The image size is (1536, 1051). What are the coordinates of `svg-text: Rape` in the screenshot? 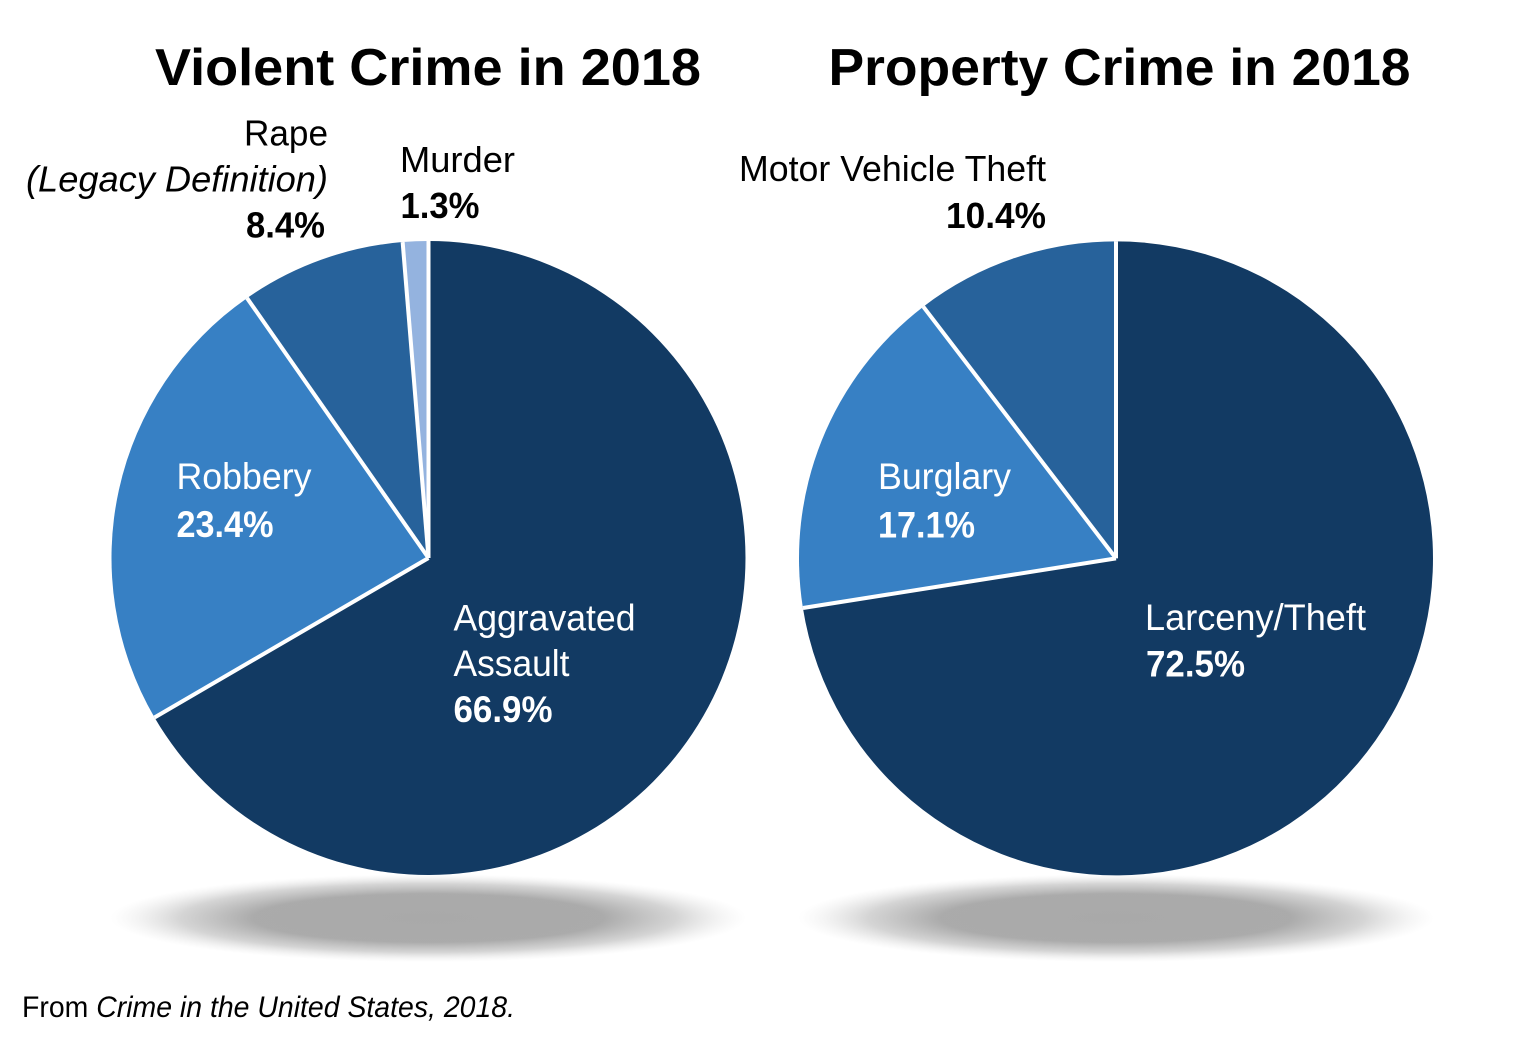 It's located at (286, 133).